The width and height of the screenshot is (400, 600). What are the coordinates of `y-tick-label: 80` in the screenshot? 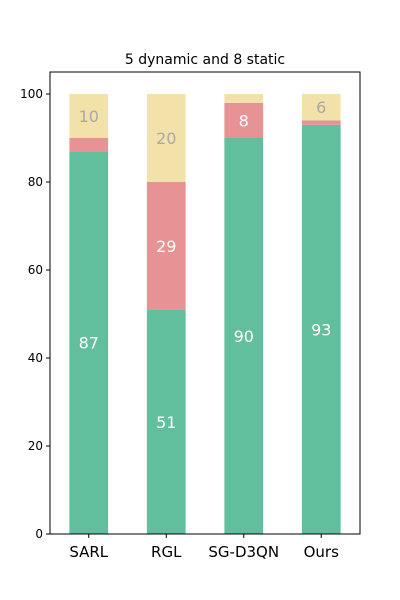 It's located at (35, 182).